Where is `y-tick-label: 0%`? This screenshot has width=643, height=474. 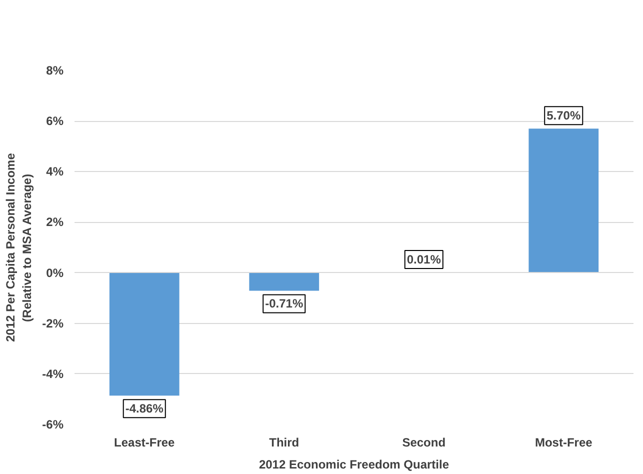
y-tick-label: 0% is located at coordinates (55, 273).